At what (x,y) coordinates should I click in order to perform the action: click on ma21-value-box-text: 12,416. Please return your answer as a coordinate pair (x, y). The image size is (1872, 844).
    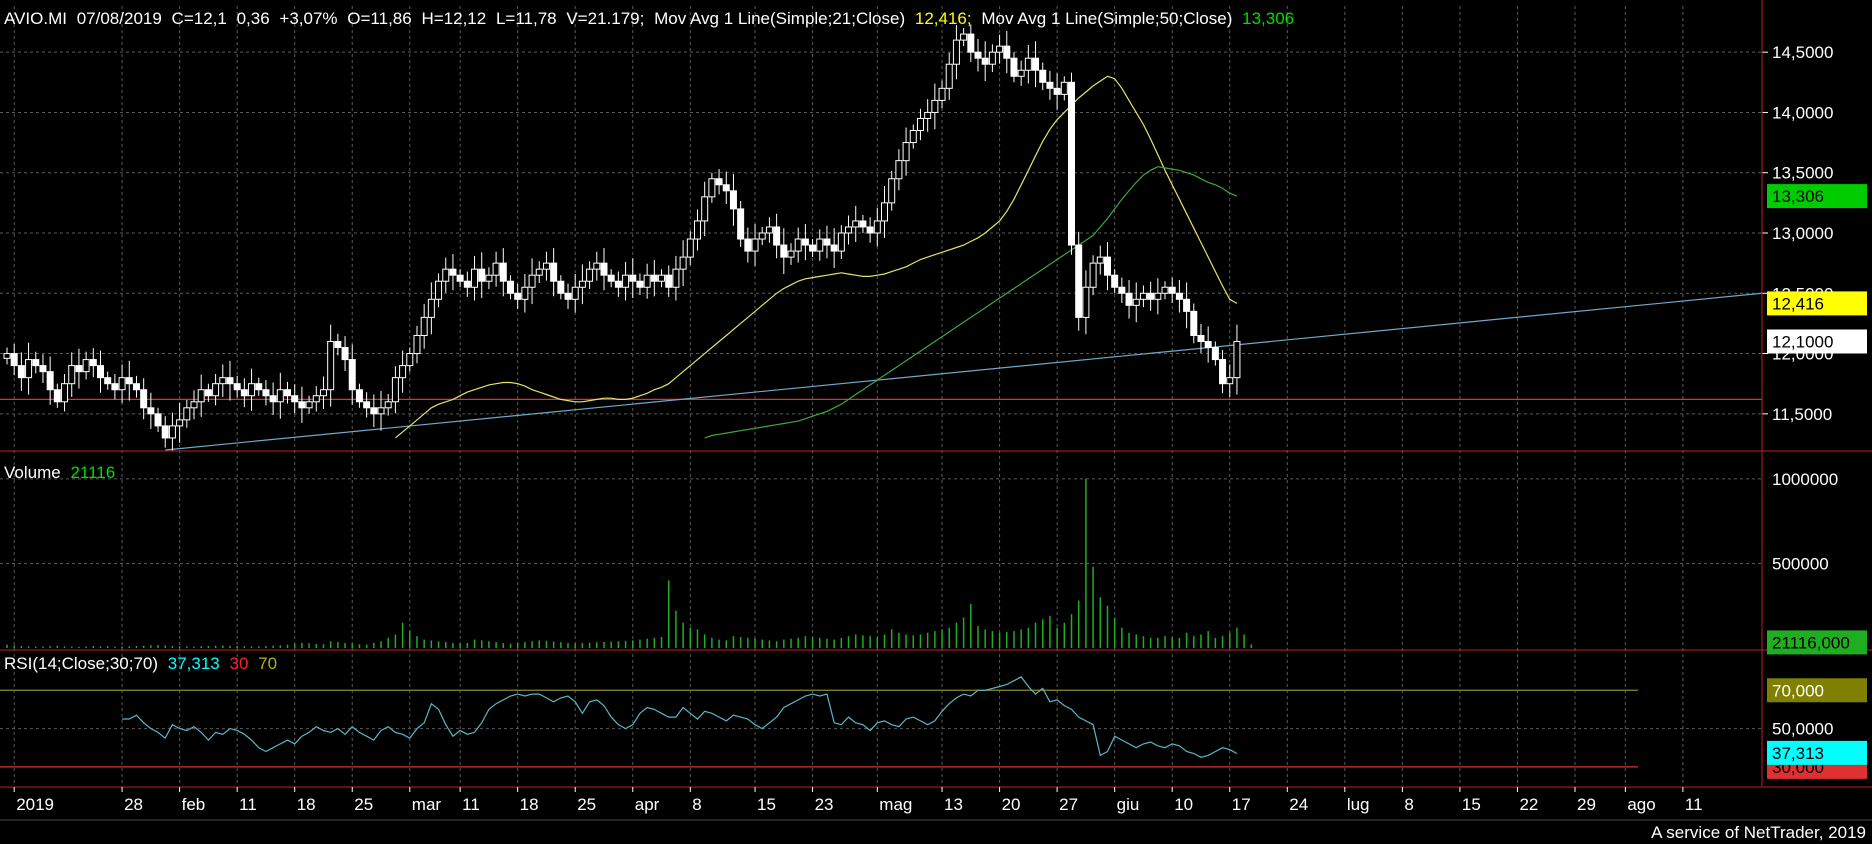
    Looking at the image, I should click on (1798, 303).